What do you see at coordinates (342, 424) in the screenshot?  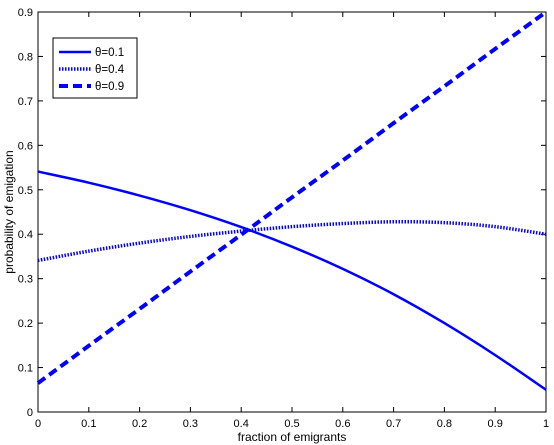 I see `x-tick-label: 0.6` at bounding box center [342, 424].